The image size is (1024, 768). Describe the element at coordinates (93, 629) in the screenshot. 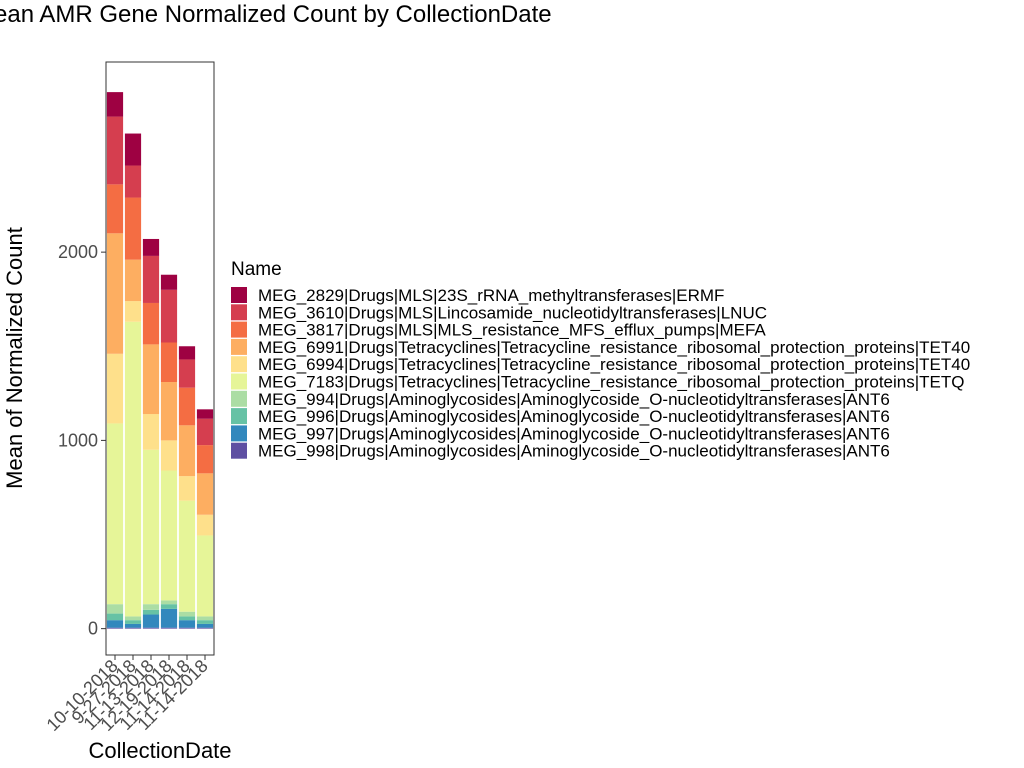

I see `y-tick-label: 0` at that location.